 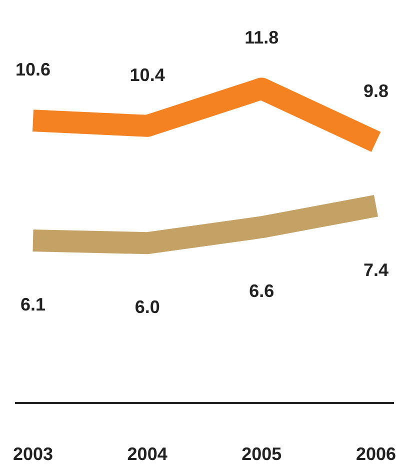 What do you see at coordinates (376, 454) in the screenshot?
I see `x-tick-label: 2006` at bounding box center [376, 454].